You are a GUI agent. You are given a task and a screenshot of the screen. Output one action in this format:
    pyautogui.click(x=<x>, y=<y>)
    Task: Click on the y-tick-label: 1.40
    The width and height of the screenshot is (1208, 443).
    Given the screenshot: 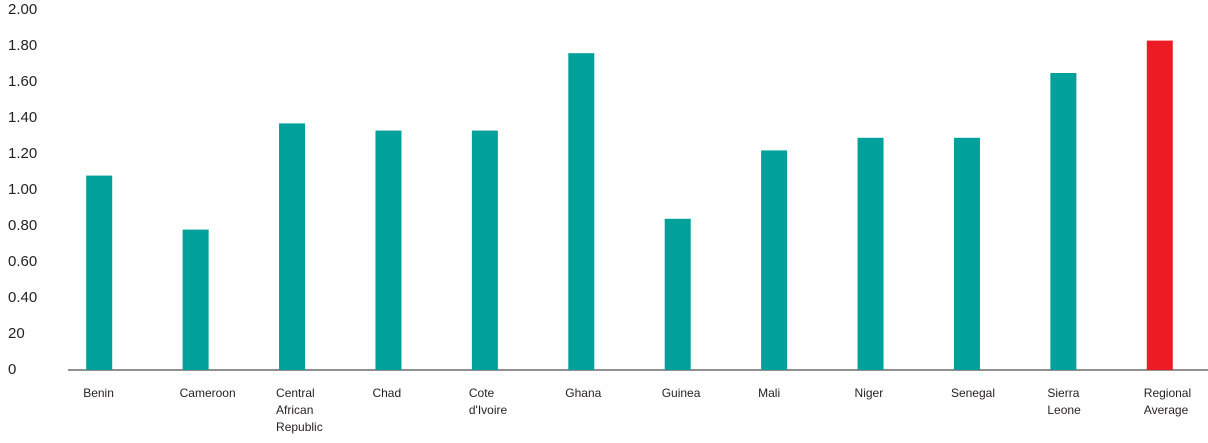 What is the action you would take?
    pyautogui.click(x=22, y=117)
    